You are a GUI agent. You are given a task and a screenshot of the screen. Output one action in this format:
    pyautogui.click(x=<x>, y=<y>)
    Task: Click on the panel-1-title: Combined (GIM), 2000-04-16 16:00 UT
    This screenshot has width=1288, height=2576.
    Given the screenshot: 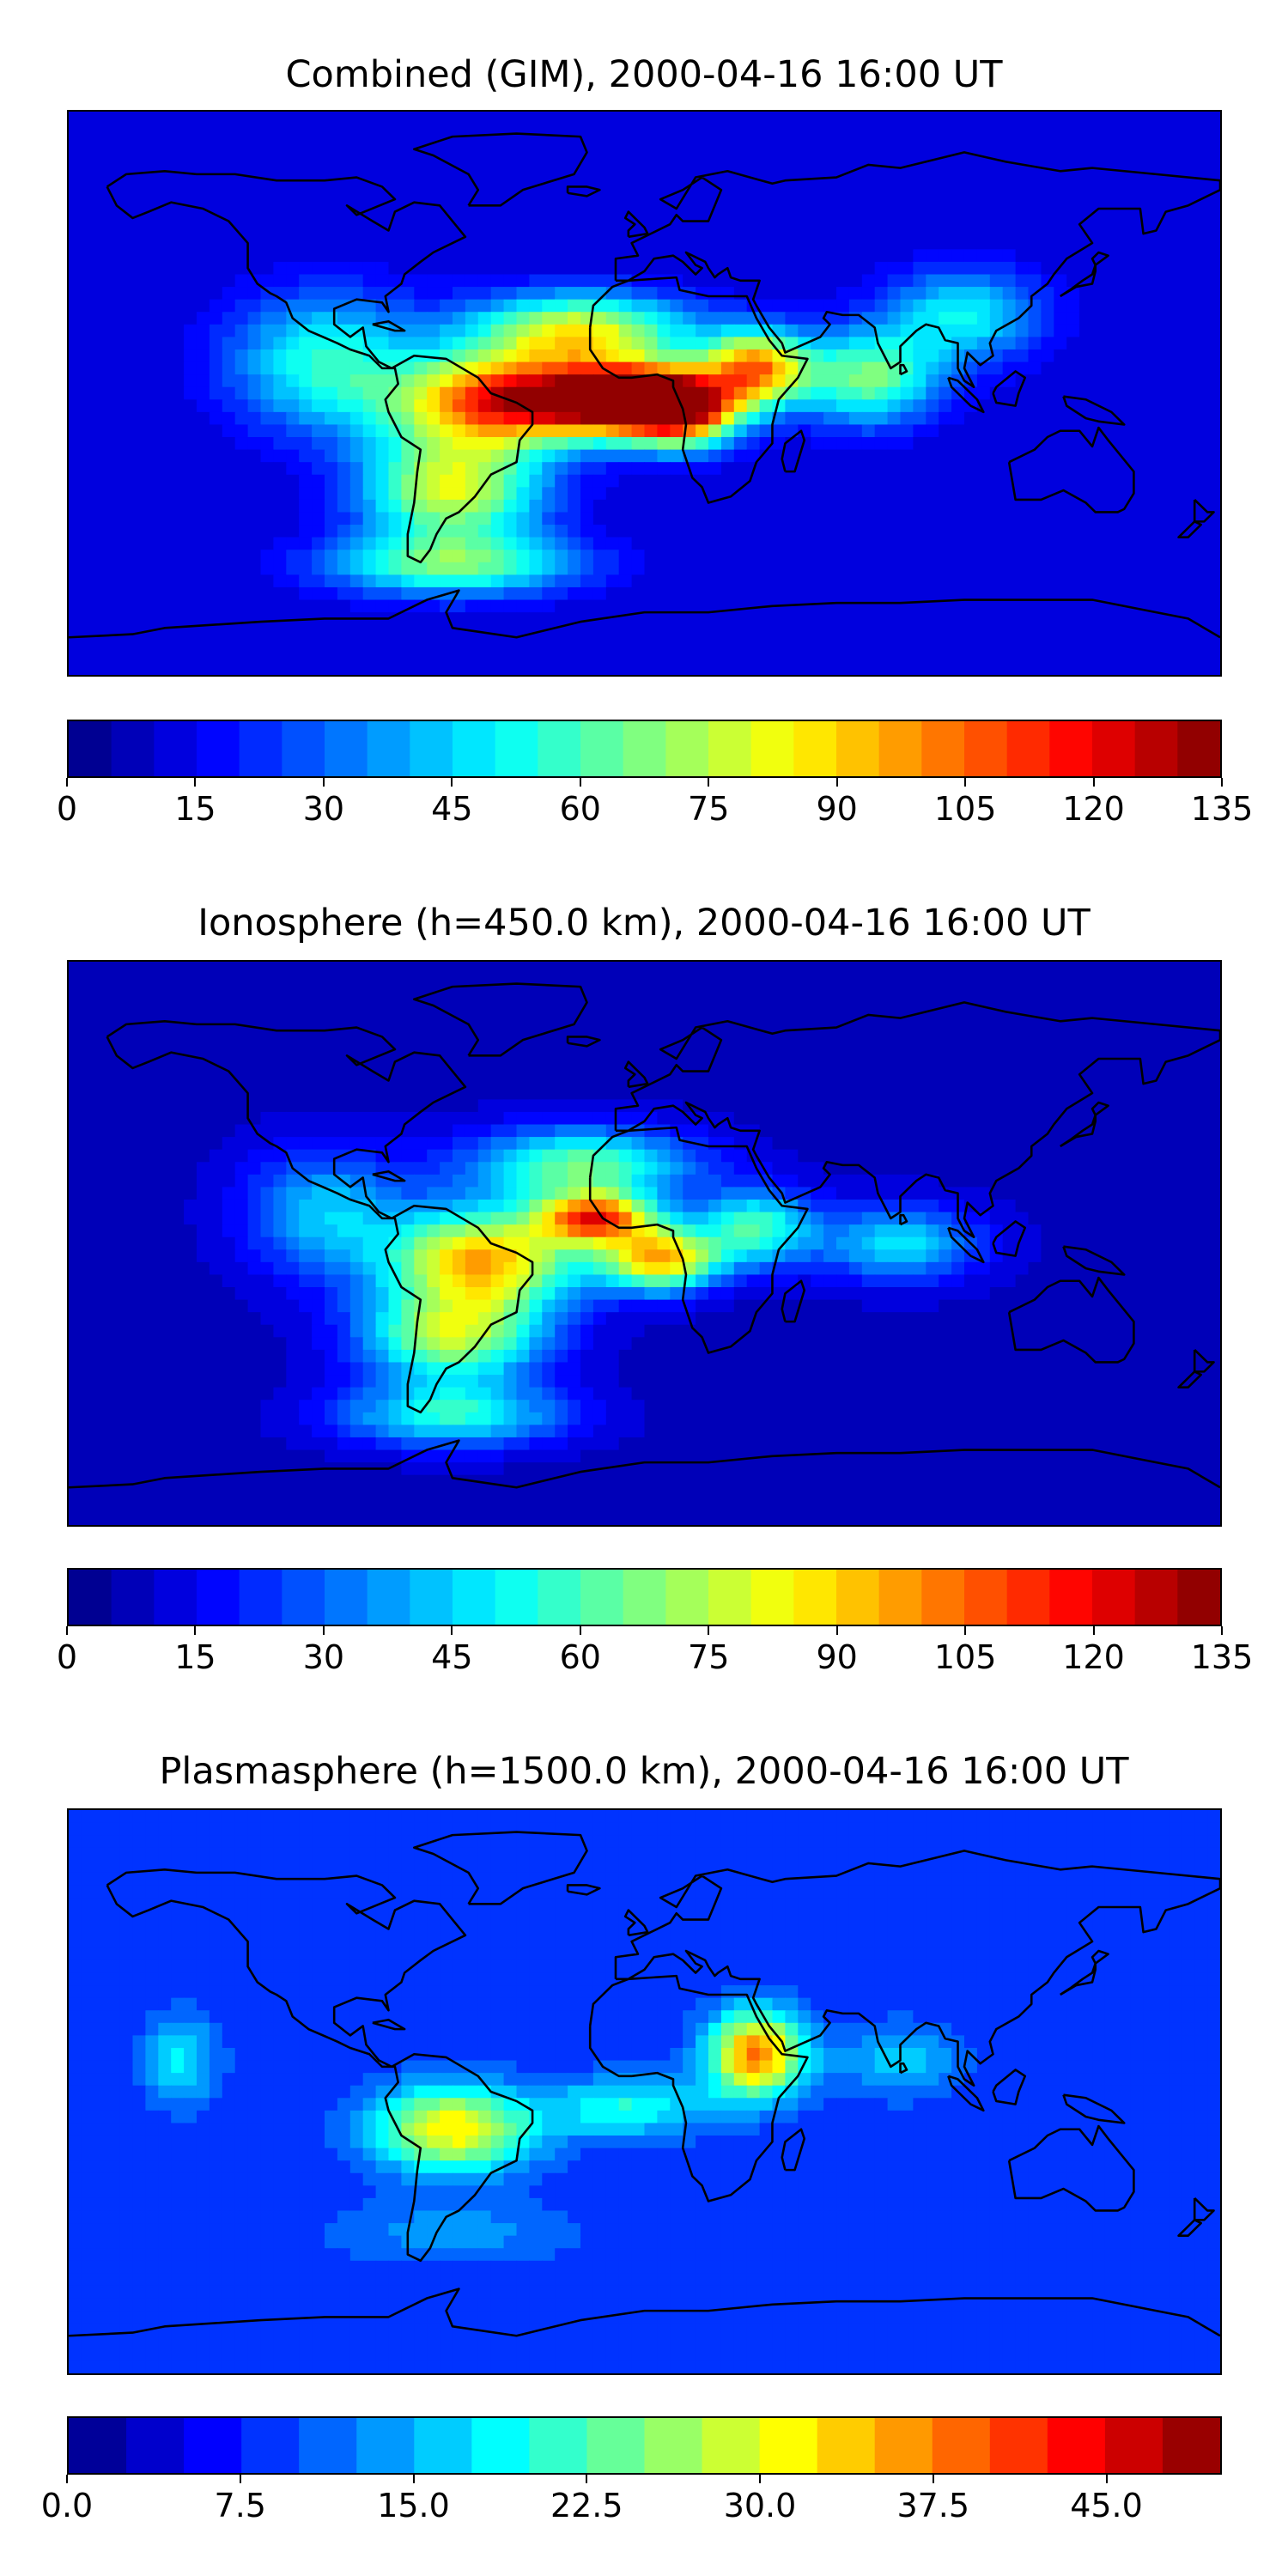 What is the action you would take?
    pyautogui.click(x=644, y=74)
    